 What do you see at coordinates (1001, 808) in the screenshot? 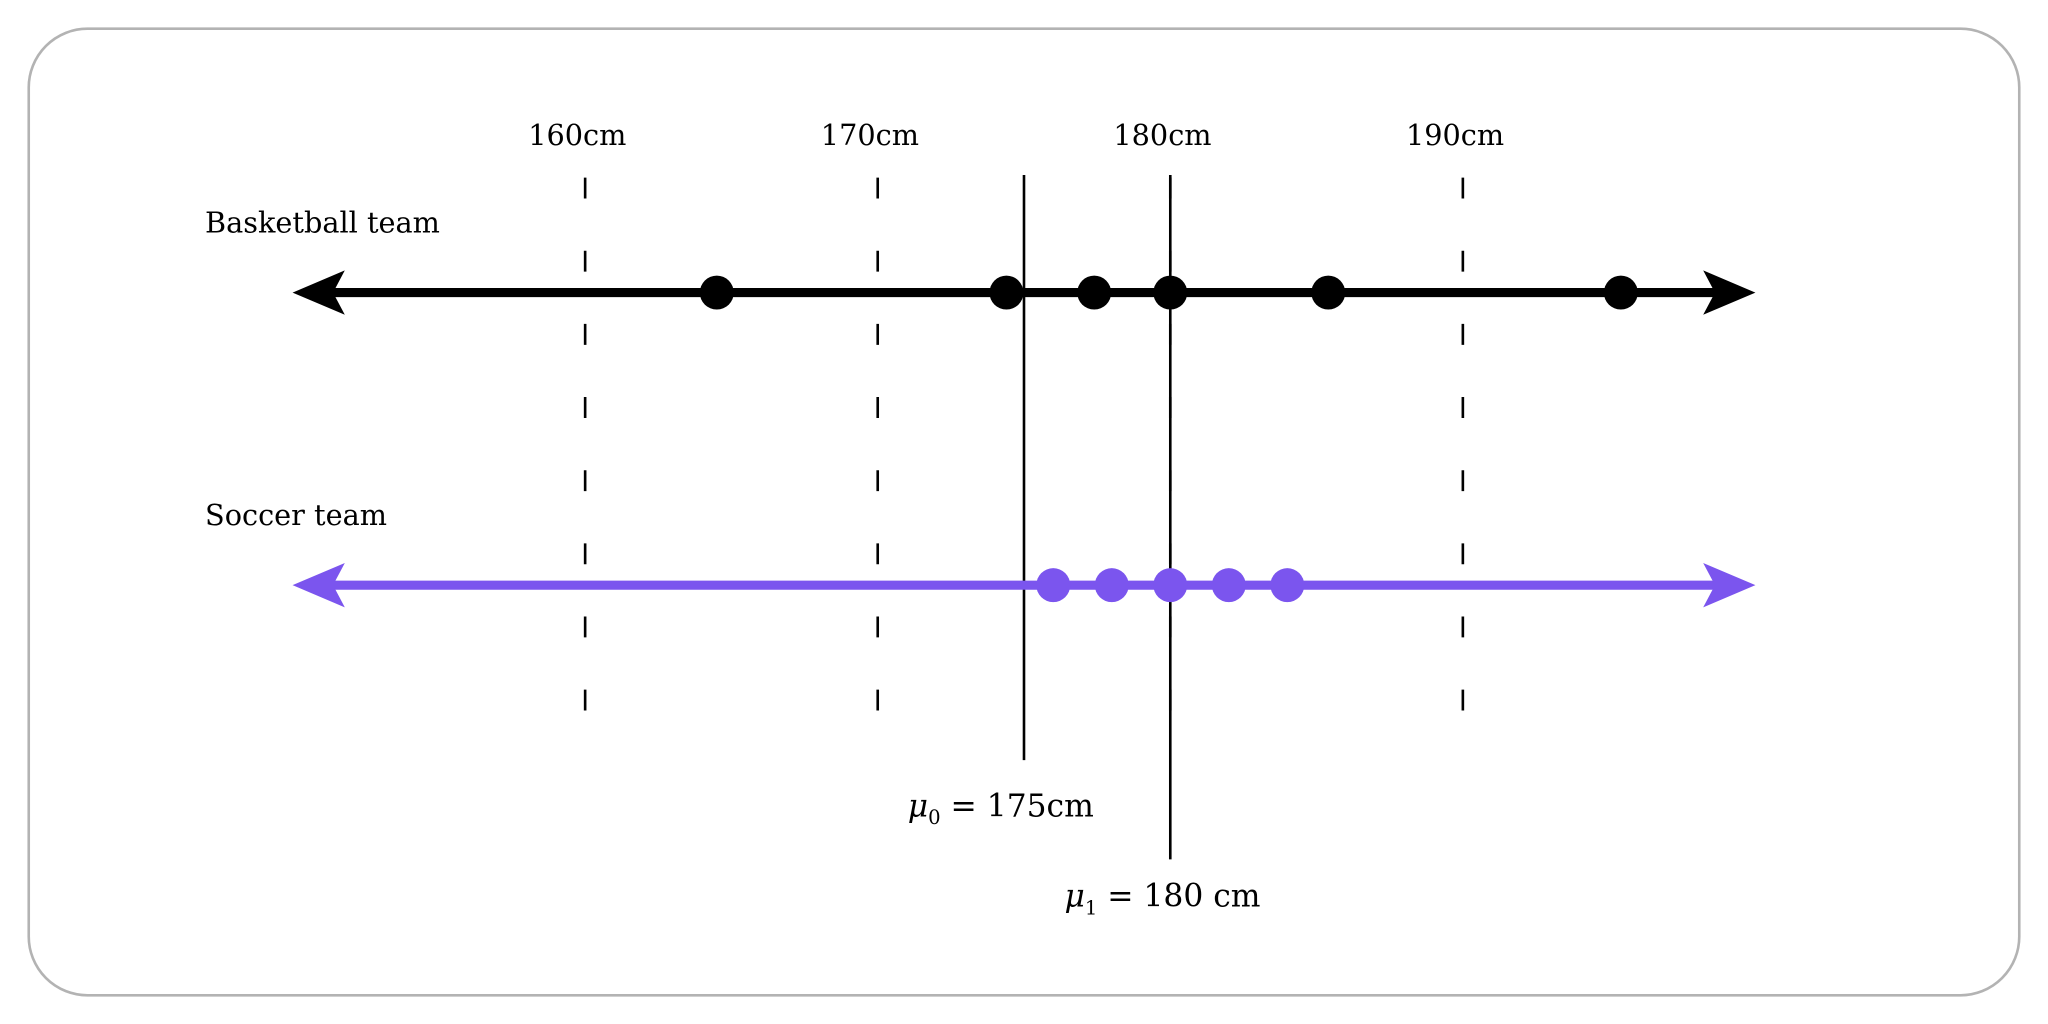
I see `mu0-label: μ0 = 175cm` at bounding box center [1001, 808].